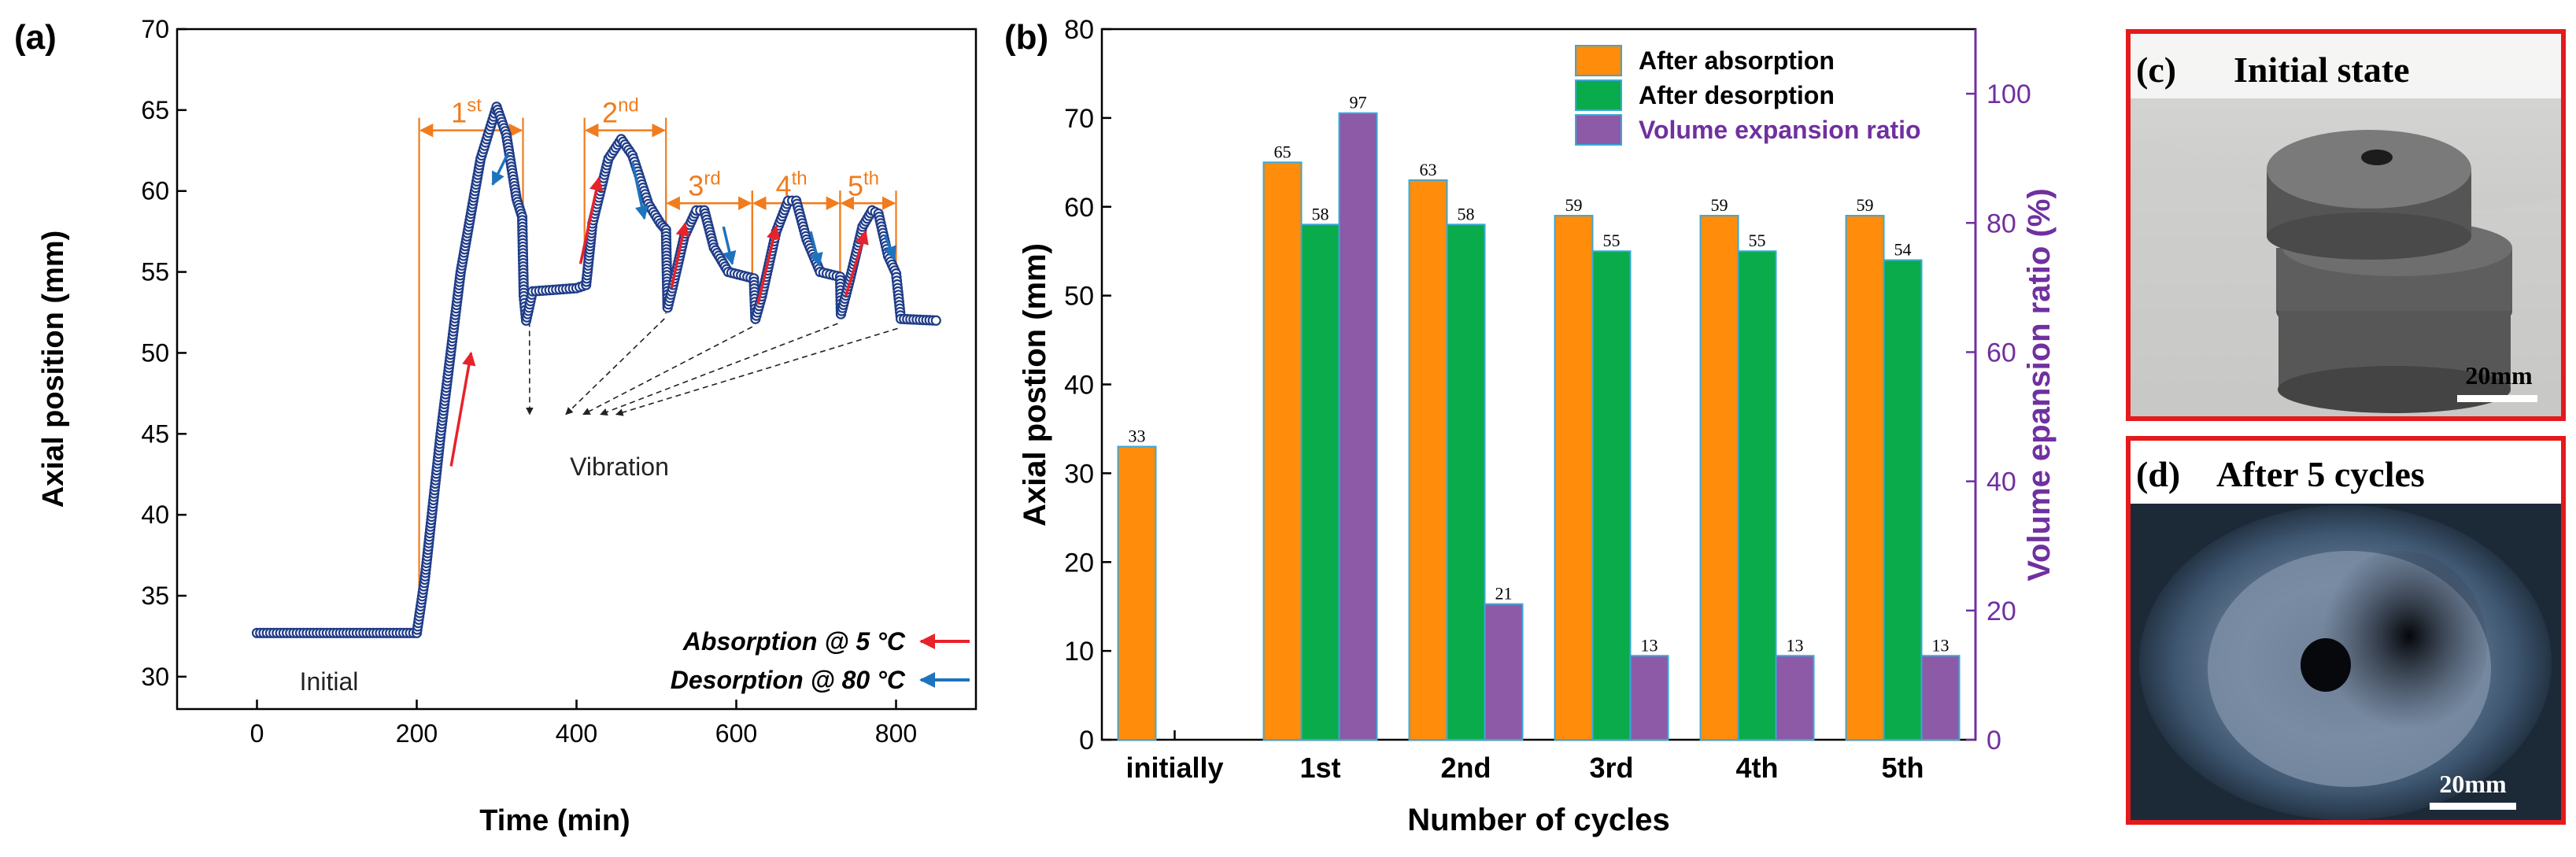 This screenshot has height=857, width=2576. Describe the element at coordinates (257, 733) in the screenshot. I see `a-x-tick-label: 0` at that location.